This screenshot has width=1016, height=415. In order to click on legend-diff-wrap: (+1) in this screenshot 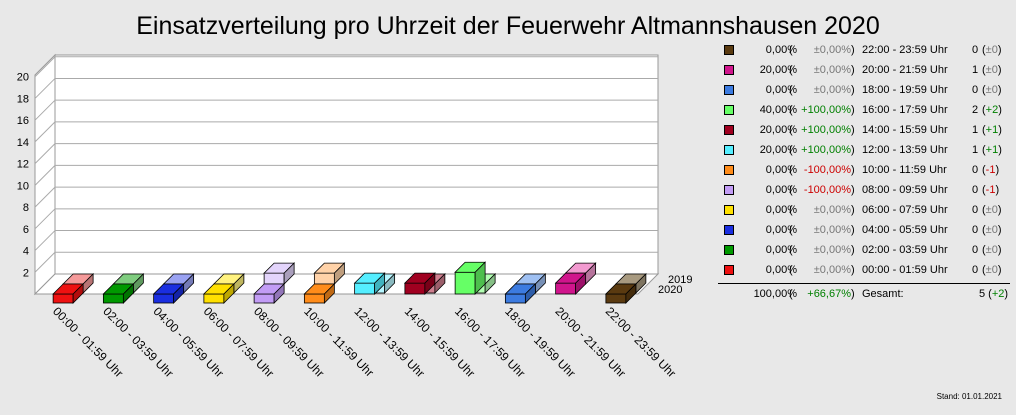, I will do `click(992, 130)`.